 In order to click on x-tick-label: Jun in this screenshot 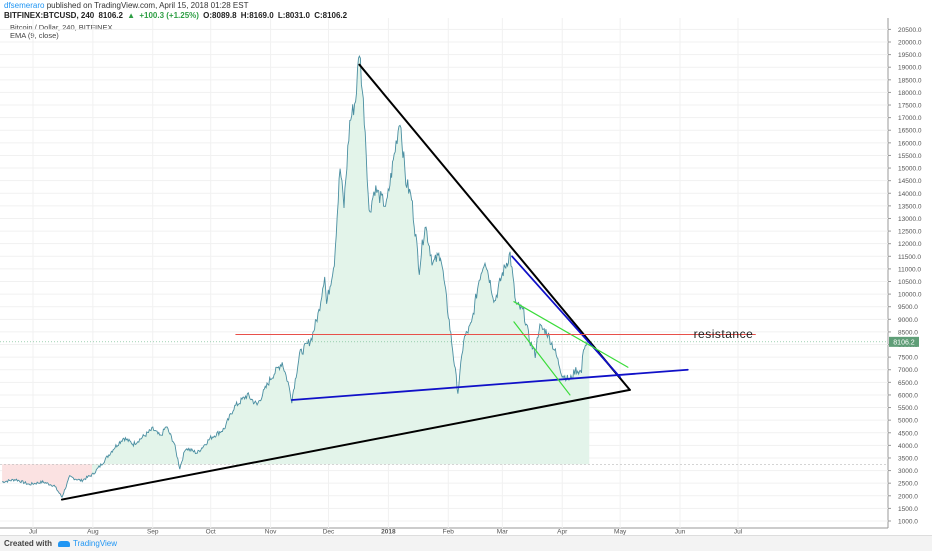, I will do `click(680, 532)`.